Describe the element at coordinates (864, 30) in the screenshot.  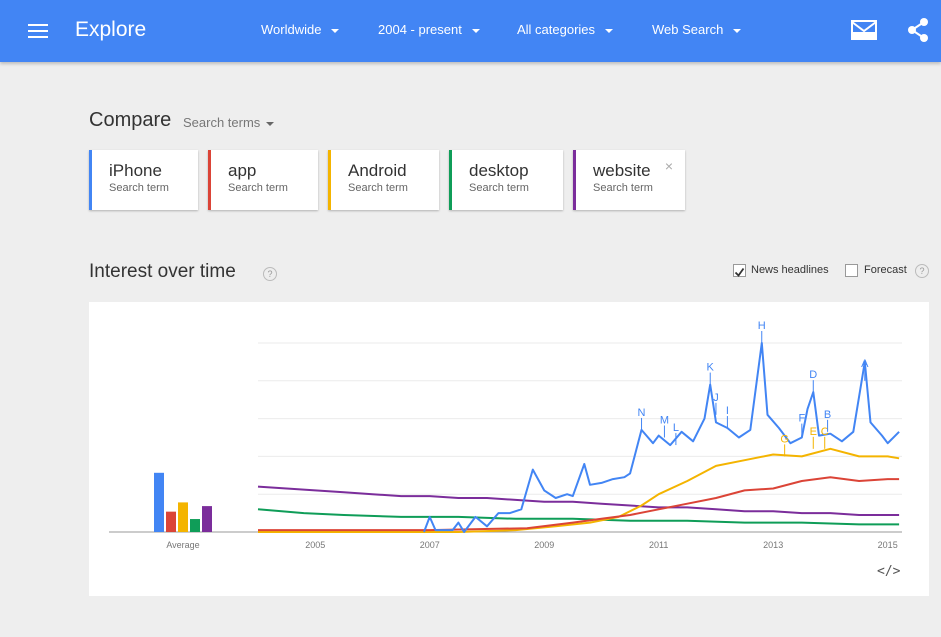
I see `mail-icon` at that location.